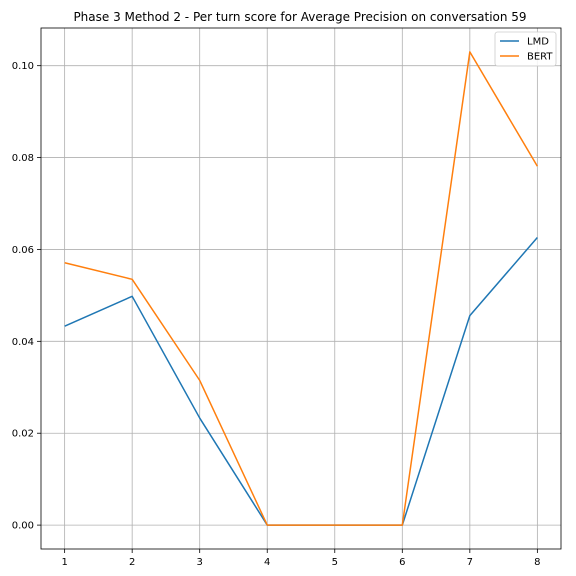 The height and width of the screenshot is (576, 576). What do you see at coordinates (200, 562) in the screenshot?
I see `x-tick-label: 3` at bounding box center [200, 562].